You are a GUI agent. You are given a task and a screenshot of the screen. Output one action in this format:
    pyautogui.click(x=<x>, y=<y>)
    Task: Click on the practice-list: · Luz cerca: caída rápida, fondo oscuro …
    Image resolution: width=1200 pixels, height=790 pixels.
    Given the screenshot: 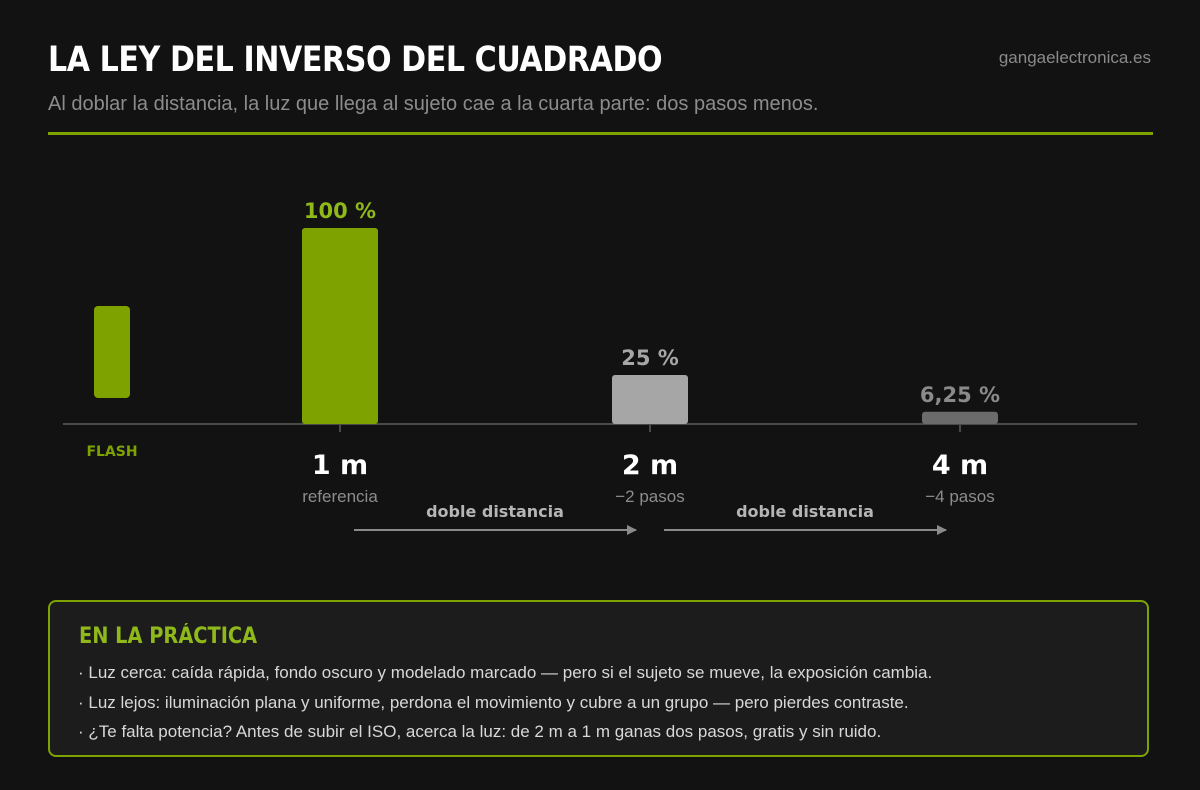 What is the action you would take?
    pyautogui.click(x=505, y=702)
    